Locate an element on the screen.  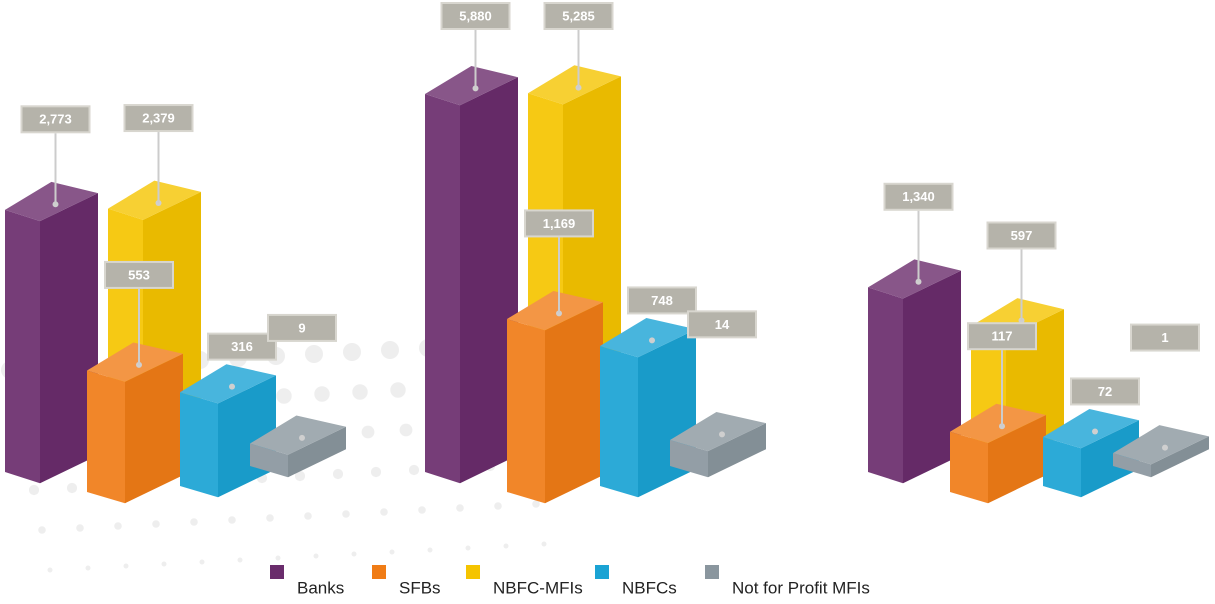
value-label: 2,773 is located at coordinates (55, 119).